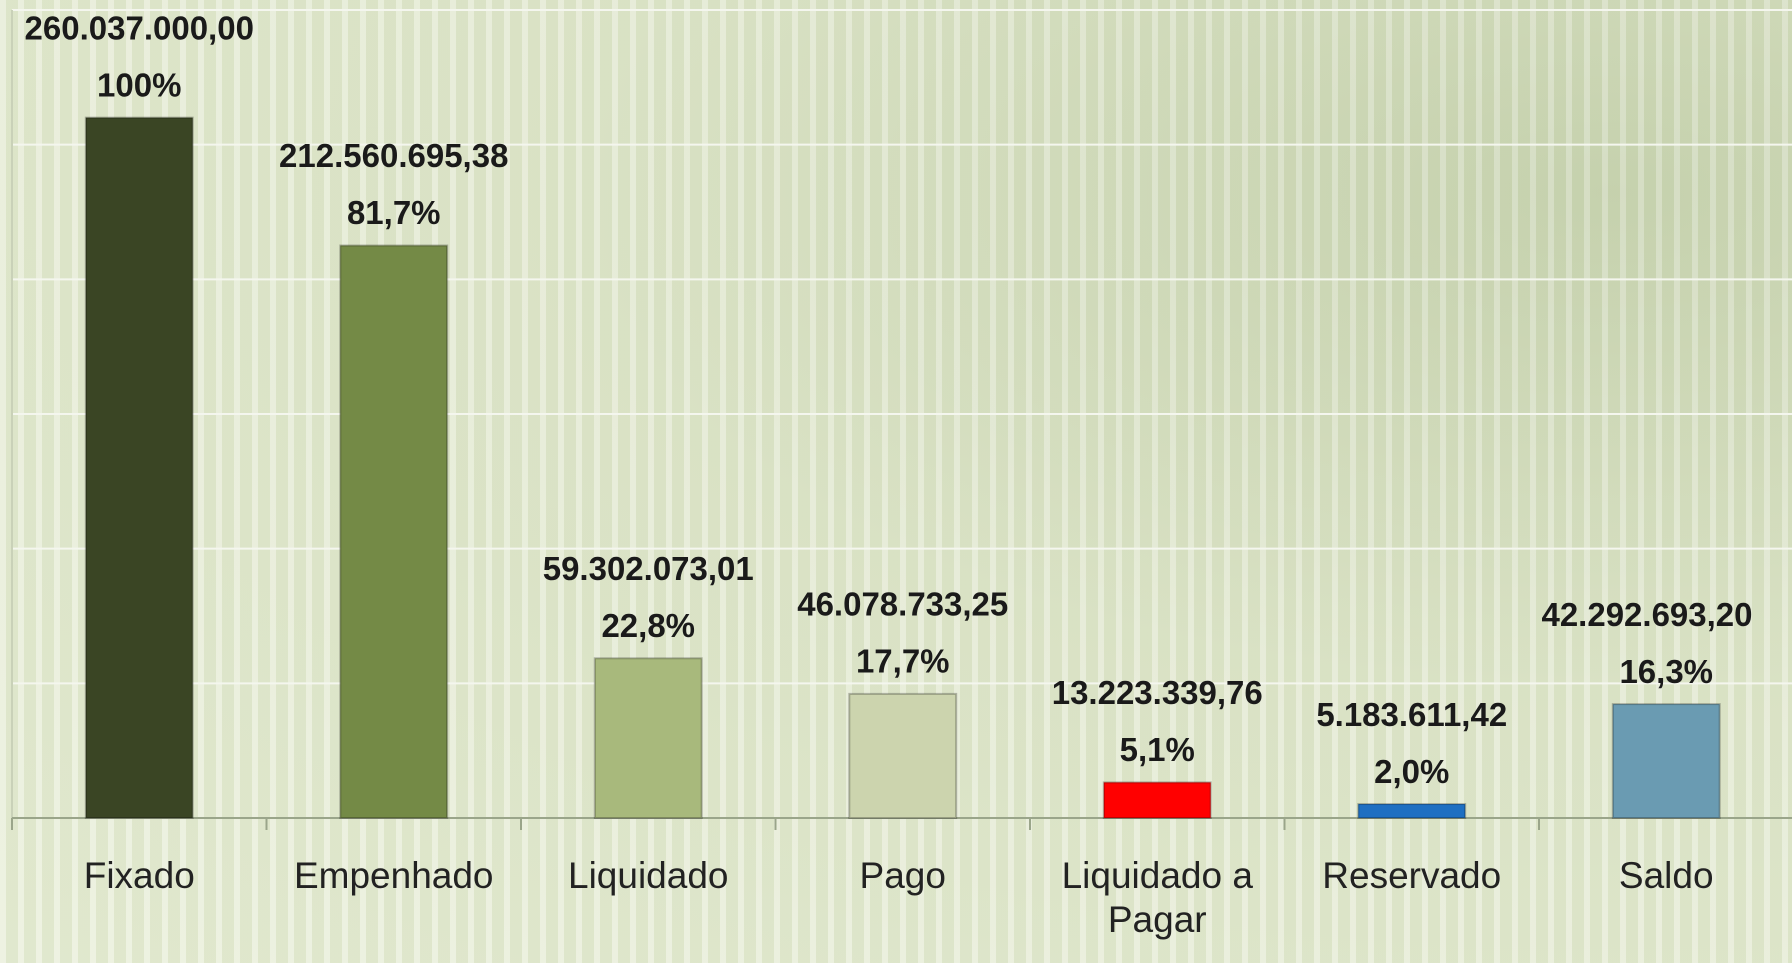 This screenshot has width=1792, height=963. Describe the element at coordinates (1157, 692) in the screenshot. I see `value-label: 13.223.339,76` at that location.